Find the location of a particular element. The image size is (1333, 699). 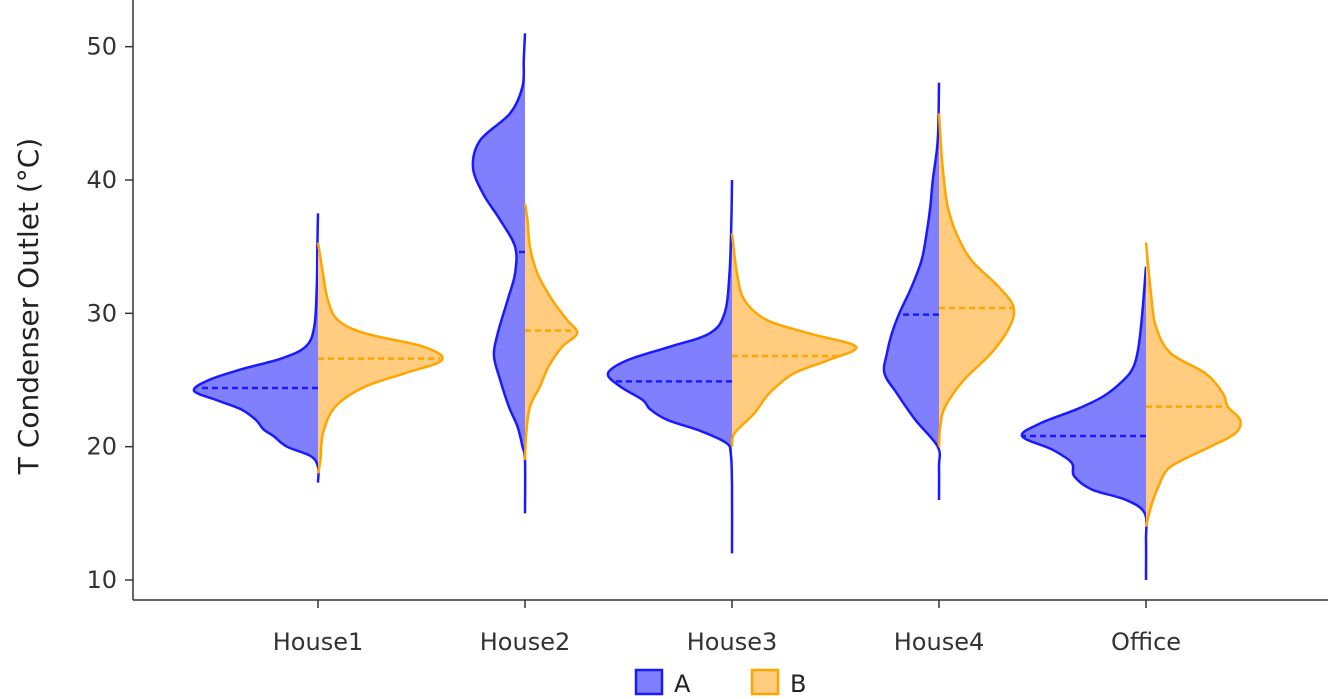

violin-fill-B-House4 is located at coordinates (977, 280).